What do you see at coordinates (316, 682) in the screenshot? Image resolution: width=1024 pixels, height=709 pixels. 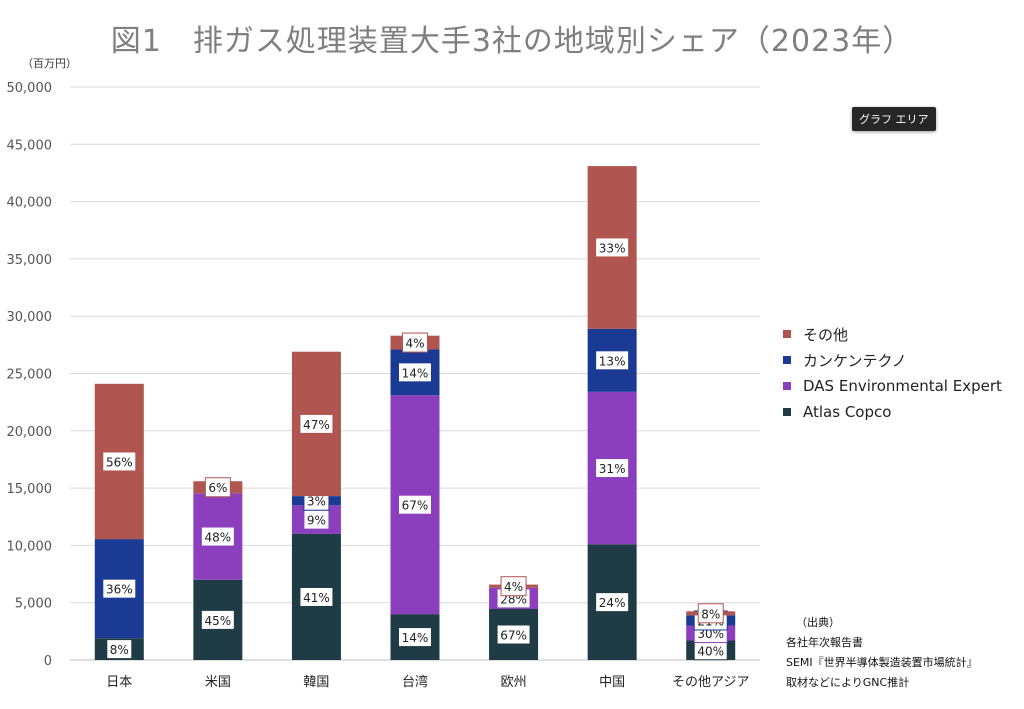 I see `x-tick-label: 韓国` at bounding box center [316, 682].